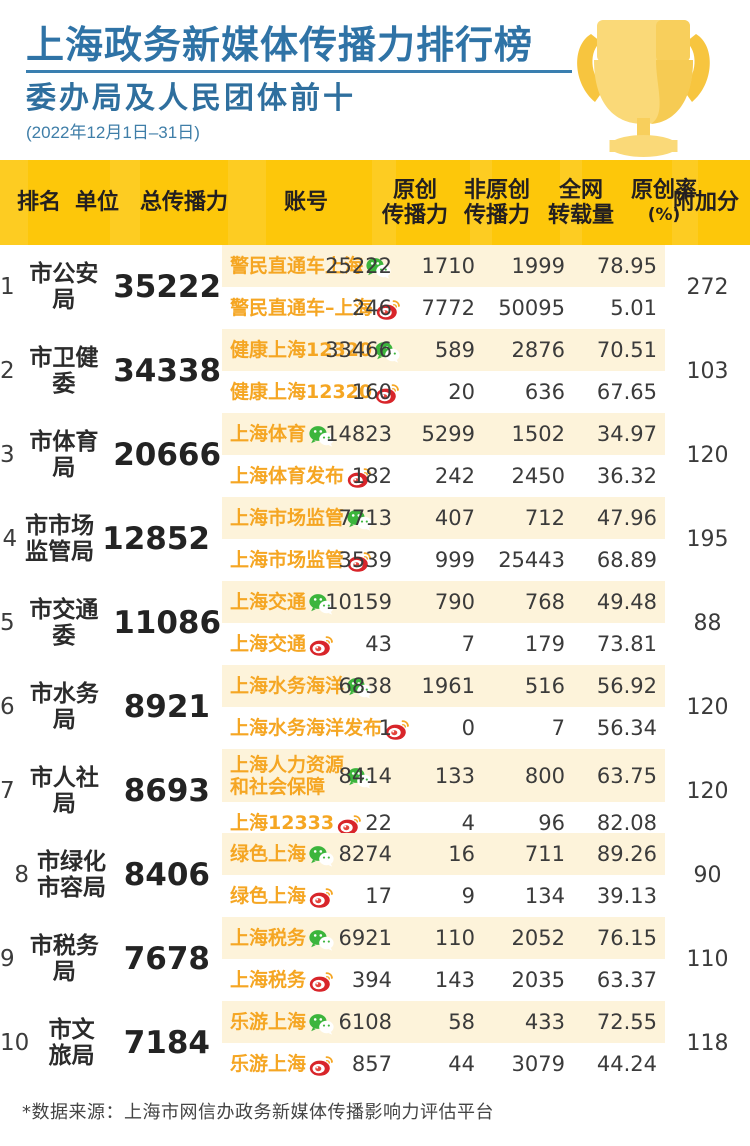 The image size is (750, 1146). Describe the element at coordinates (544, 644) in the screenshot. I see `metric-repost: 179` at that location.